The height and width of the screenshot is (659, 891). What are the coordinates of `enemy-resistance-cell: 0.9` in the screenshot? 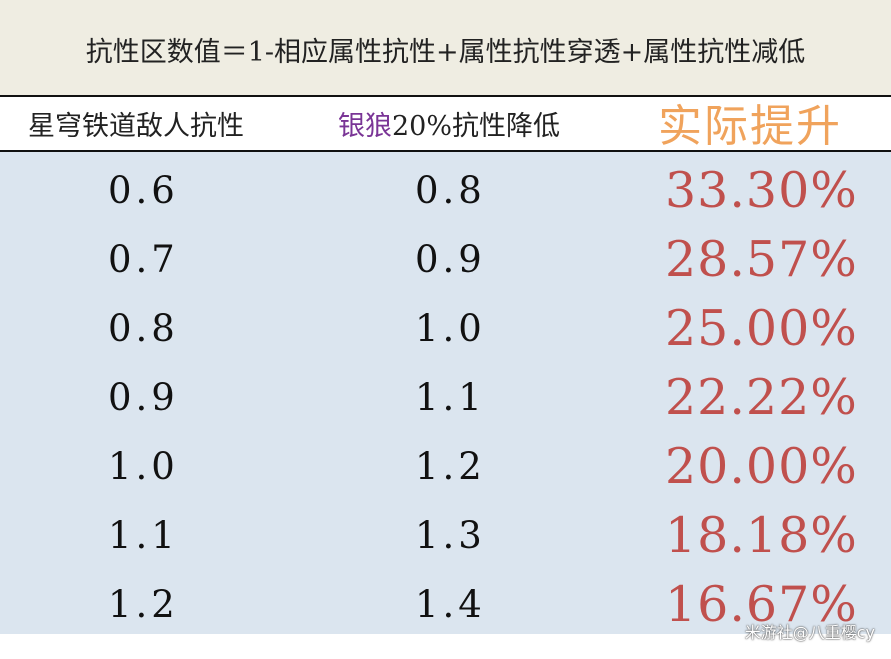 It's located at (143, 397).